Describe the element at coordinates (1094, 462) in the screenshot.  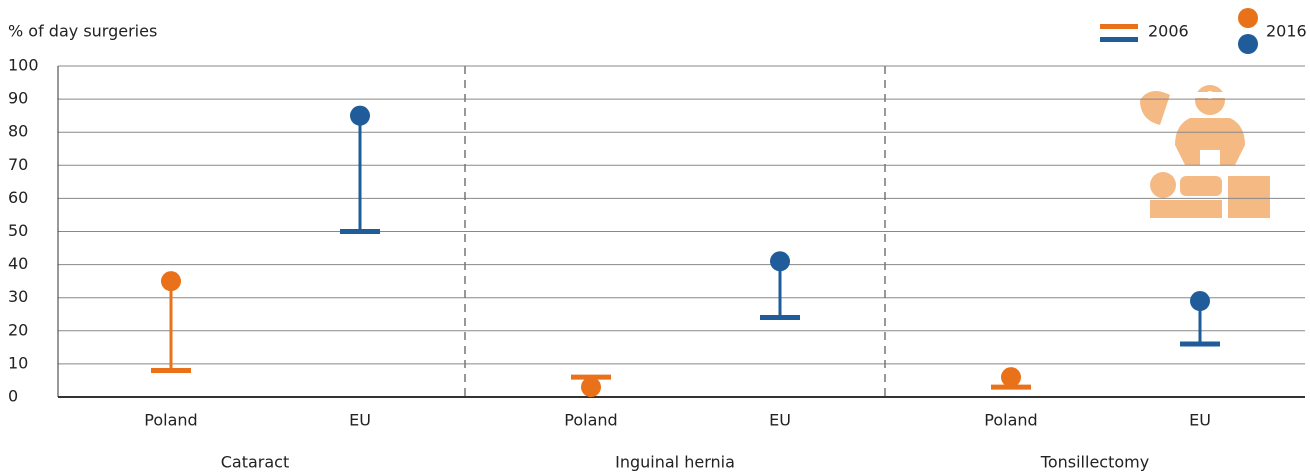
I see `group-label: Tonsillectomy` at that location.